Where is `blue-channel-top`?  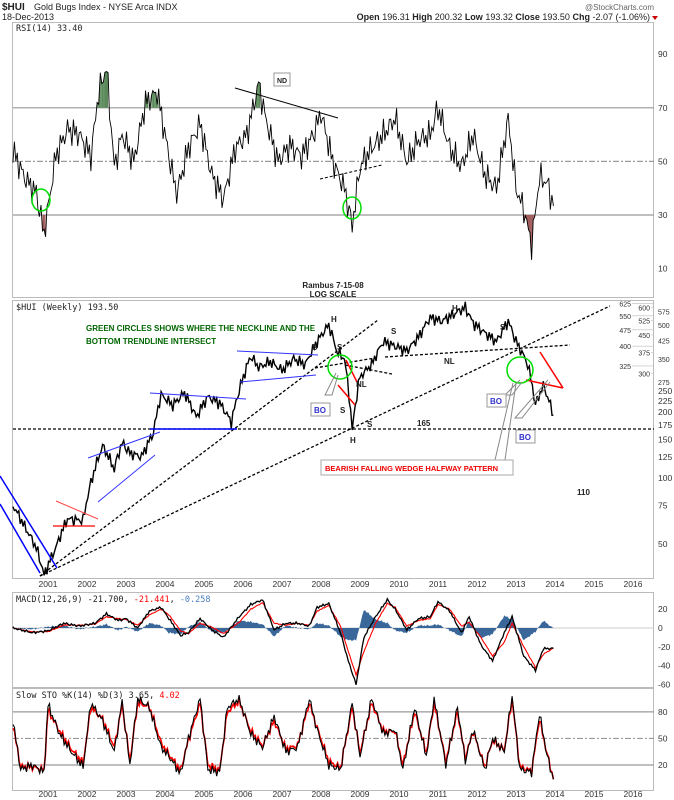
blue-channel-top is located at coordinates (29, 522).